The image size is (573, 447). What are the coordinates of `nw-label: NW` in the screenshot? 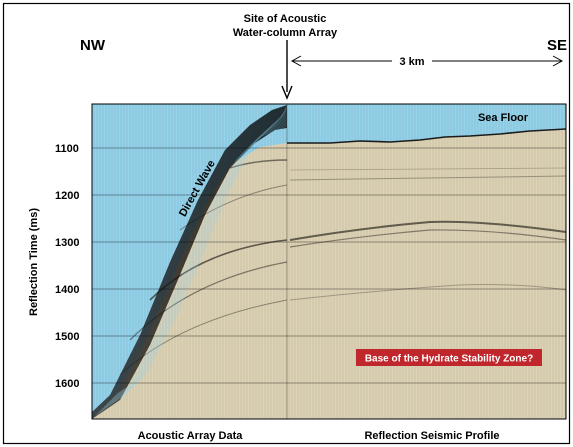 It's located at (93, 45).